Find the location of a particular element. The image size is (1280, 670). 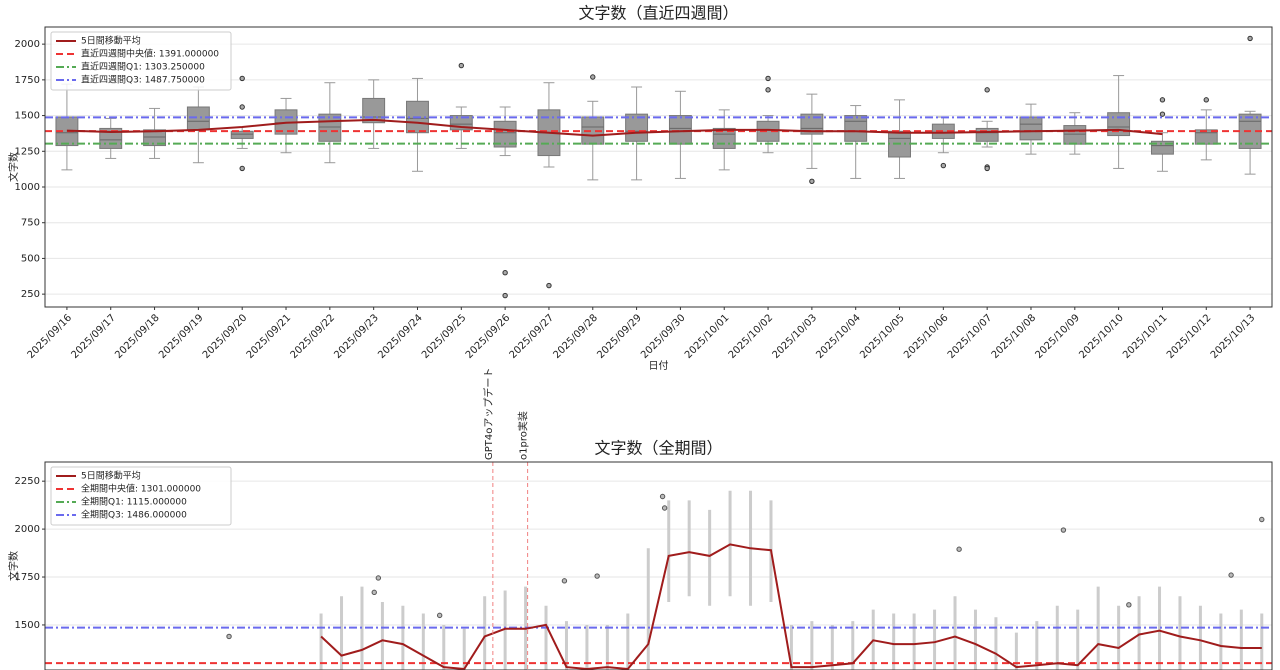

x-tick-label: 2025/09/16 is located at coordinates (50, 336).